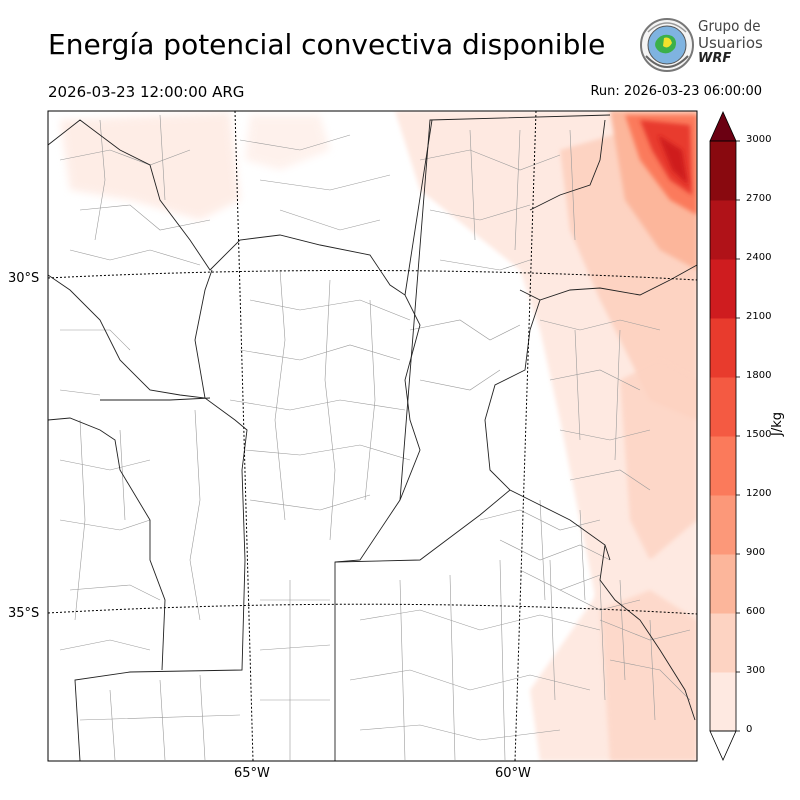 The width and height of the screenshot is (800, 800). Describe the element at coordinates (759, 139) in the screenshot. I see `colorbar-tick-label: 3000` at that location.